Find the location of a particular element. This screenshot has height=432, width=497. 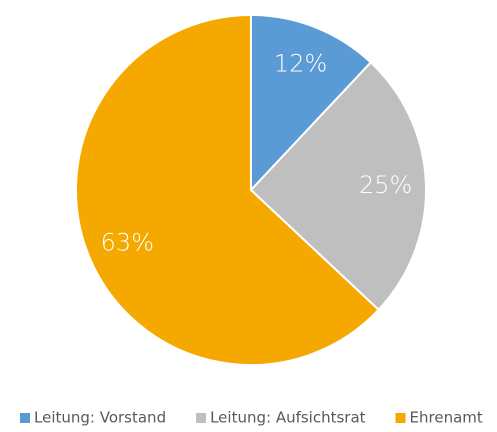

pie-slice is located at coordinates (311, 103).